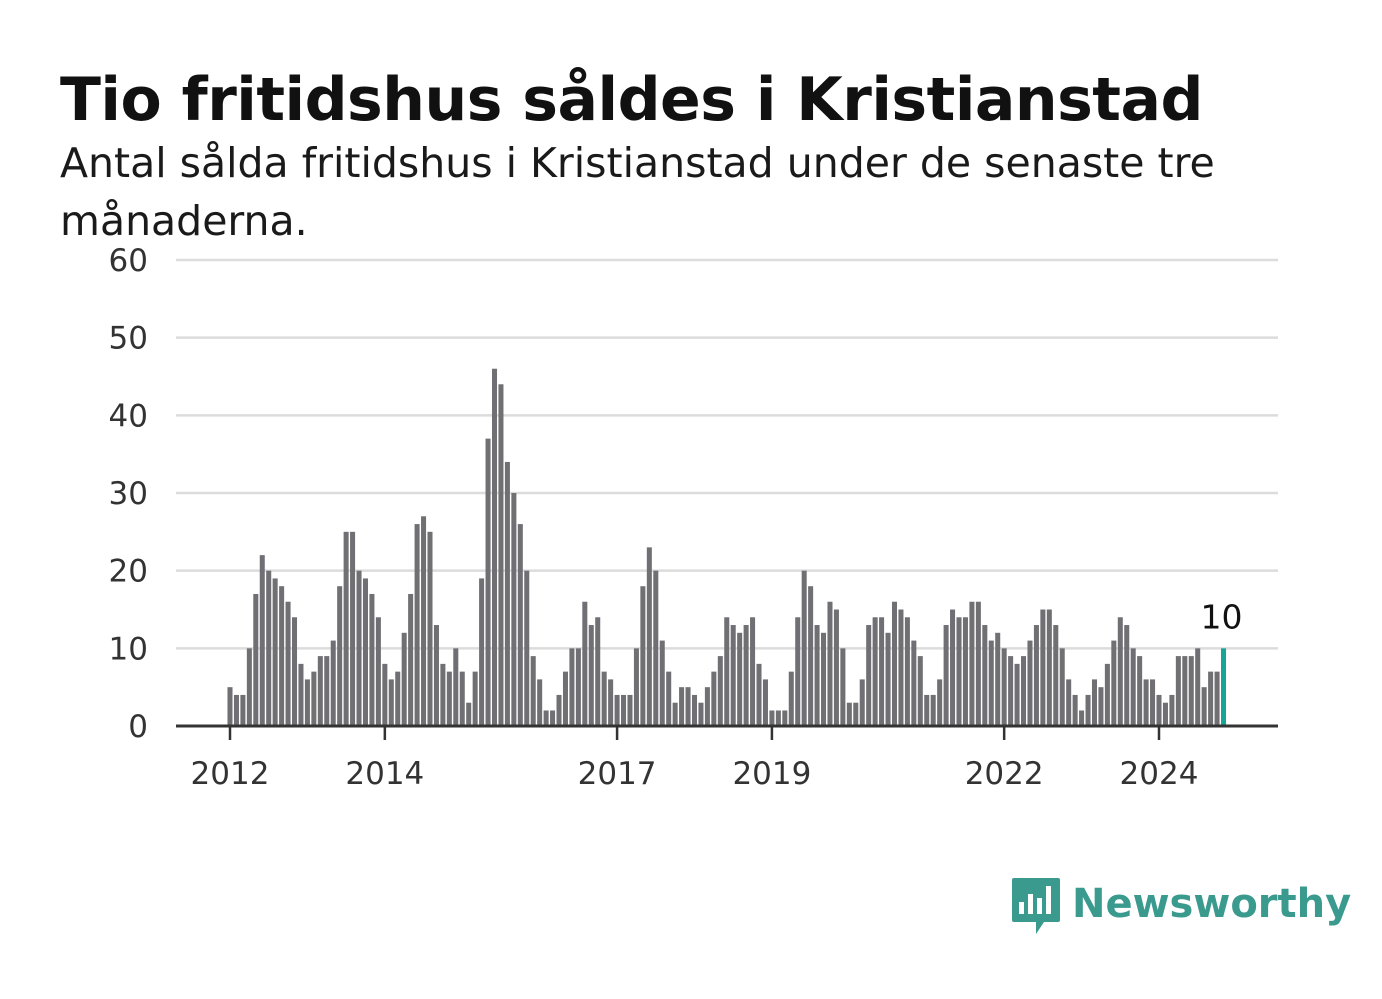  I want to click on y-tick-label: 0, so click(138, 727).